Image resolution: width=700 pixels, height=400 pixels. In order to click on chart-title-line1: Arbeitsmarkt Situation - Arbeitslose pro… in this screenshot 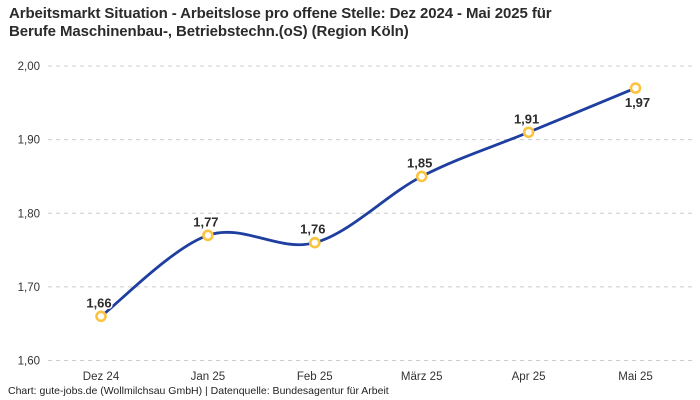, I will do `click(280, 13)`.